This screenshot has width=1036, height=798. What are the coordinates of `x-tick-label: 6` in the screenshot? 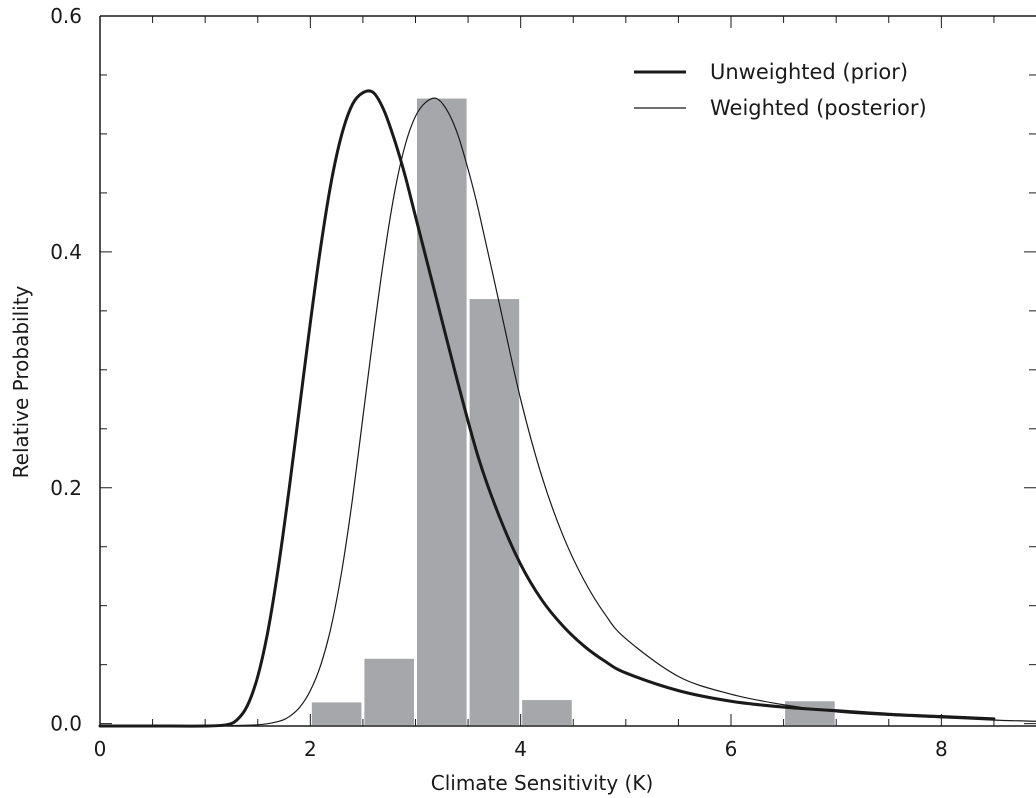 It's located at (731, 749).